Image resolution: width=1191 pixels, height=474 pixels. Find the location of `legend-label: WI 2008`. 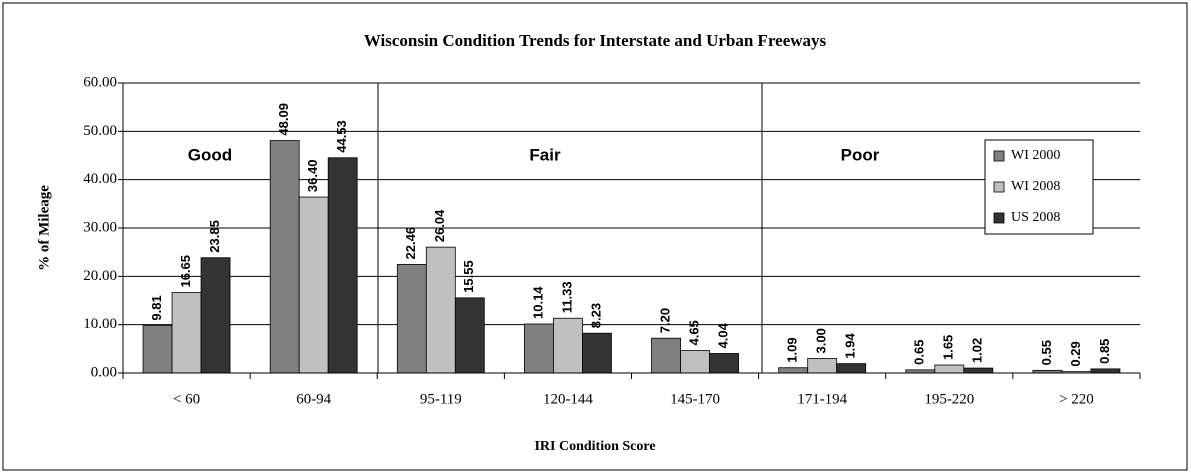

legend-label: WI 2008 is located at coordinates (1035, 186).